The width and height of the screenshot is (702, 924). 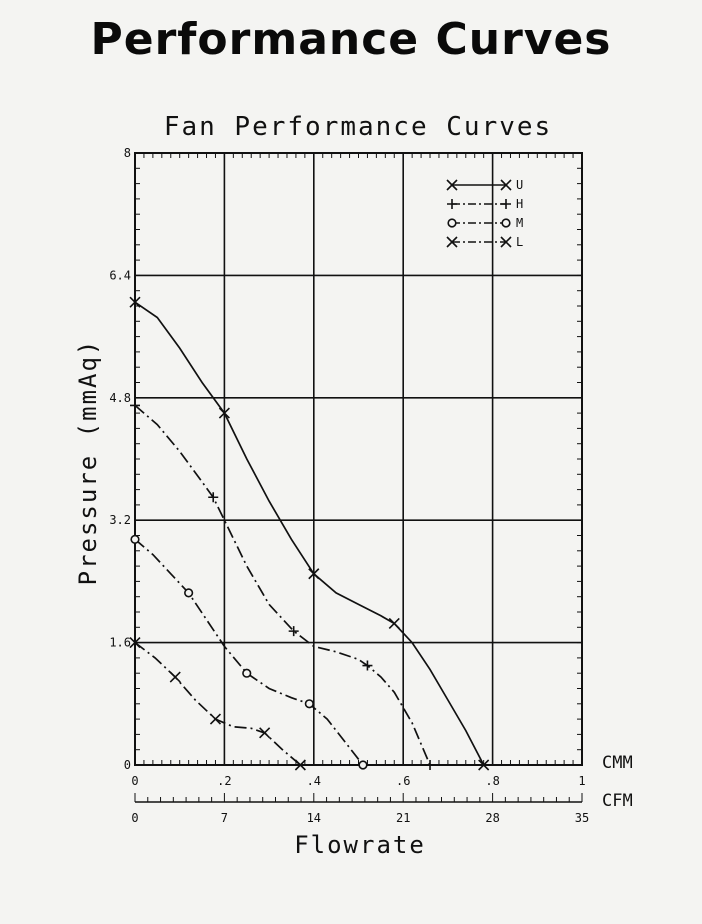 I want to click on cfm-axis: 0 7 14 21 28 35, so click(x=360, y=809).